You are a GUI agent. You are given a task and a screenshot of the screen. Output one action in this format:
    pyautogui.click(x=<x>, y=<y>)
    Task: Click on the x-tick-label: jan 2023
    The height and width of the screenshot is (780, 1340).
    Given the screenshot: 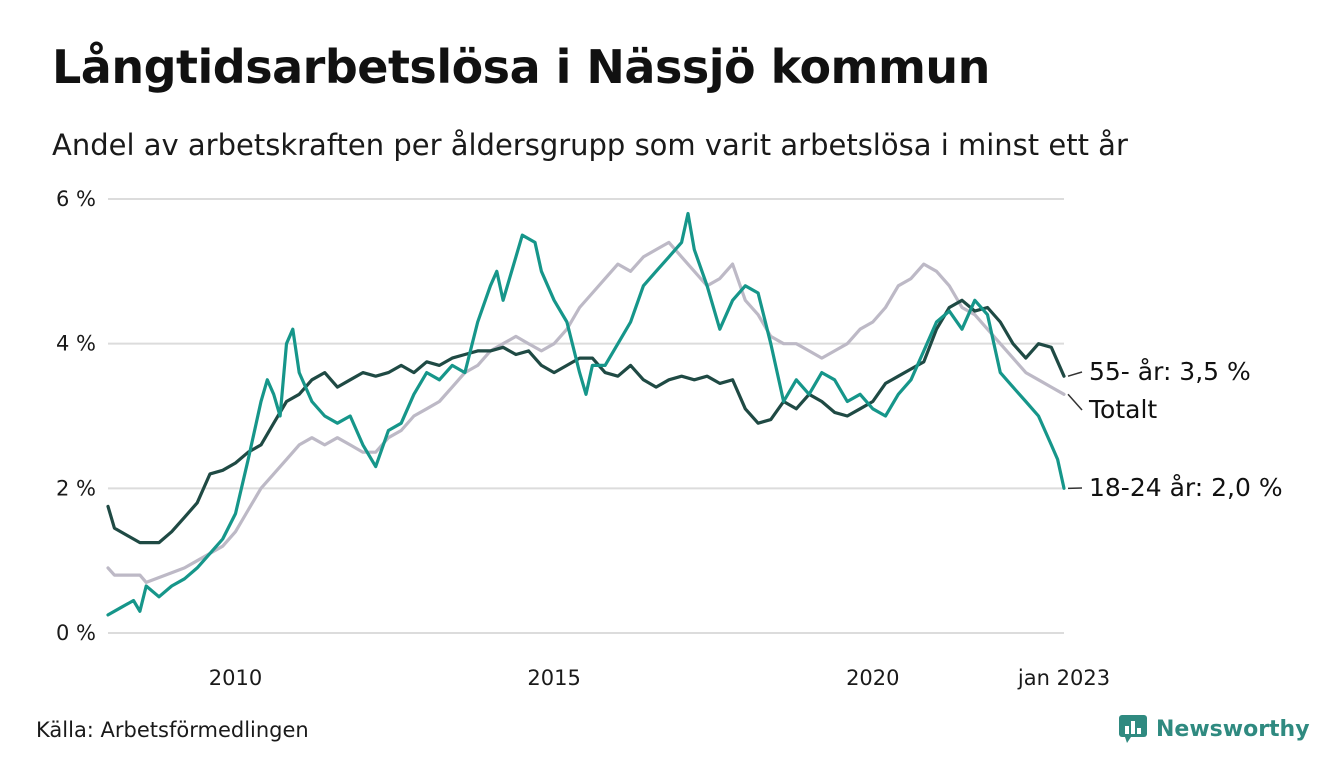 What is the action you would take?
    pyautogui.click(x=1063, y=678)
    